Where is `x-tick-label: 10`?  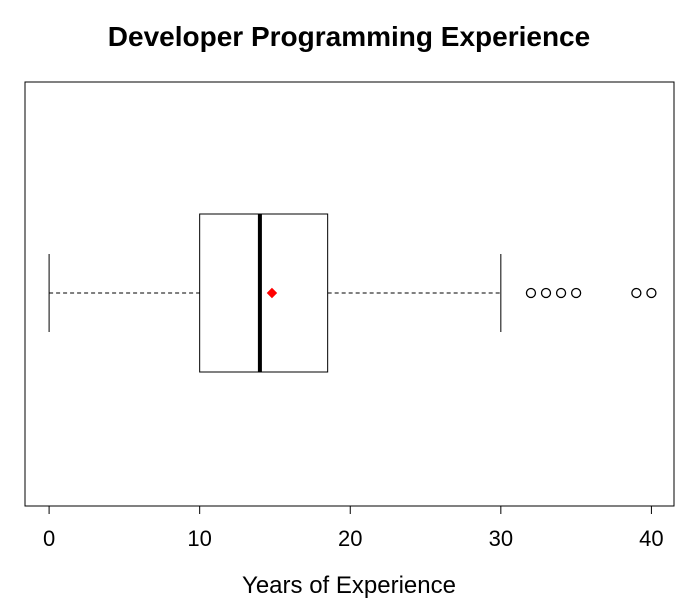 x-tick-label: 10 is located at coordinates (199, 538).